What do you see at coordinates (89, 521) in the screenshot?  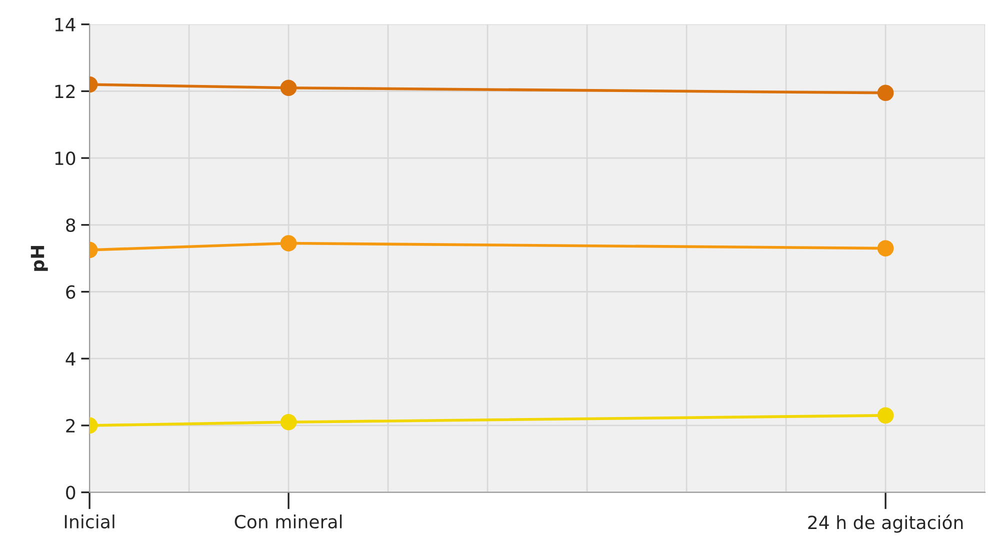 I see `x-tick-label: Inicial` at bounding box center [89, 521].